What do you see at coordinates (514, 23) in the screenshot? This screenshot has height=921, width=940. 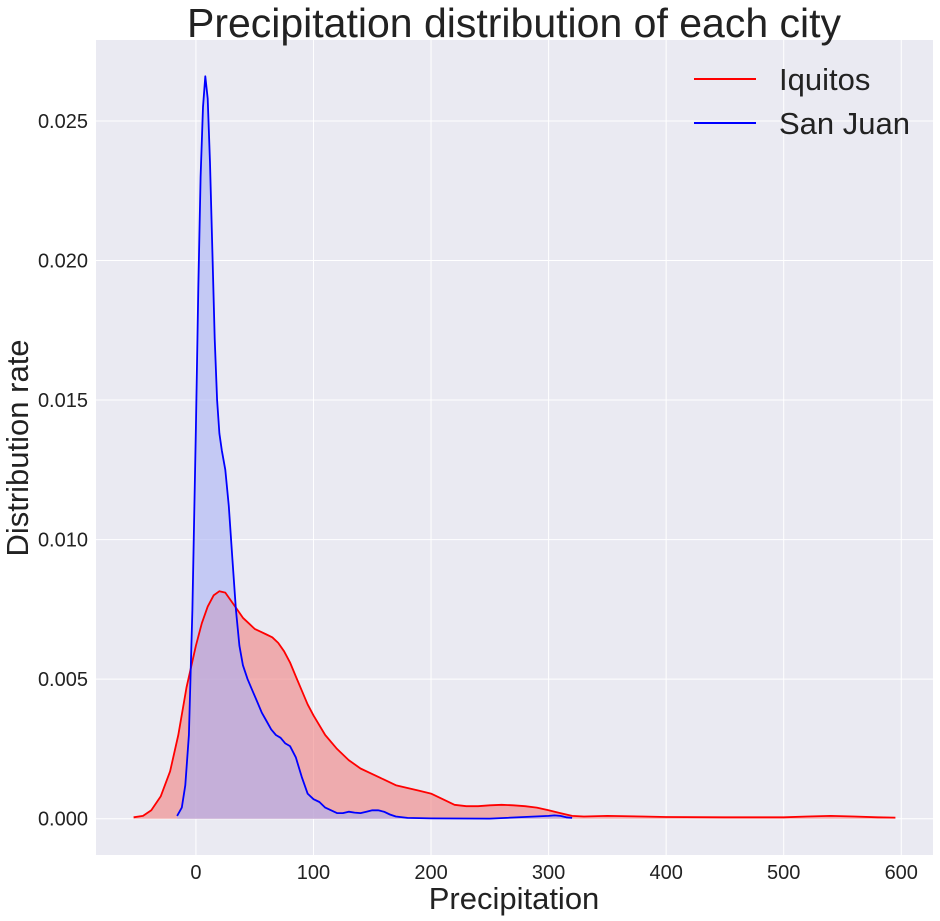 I see `chart-title: Precipitation distribution of each city` at bounding box center [514, 23].